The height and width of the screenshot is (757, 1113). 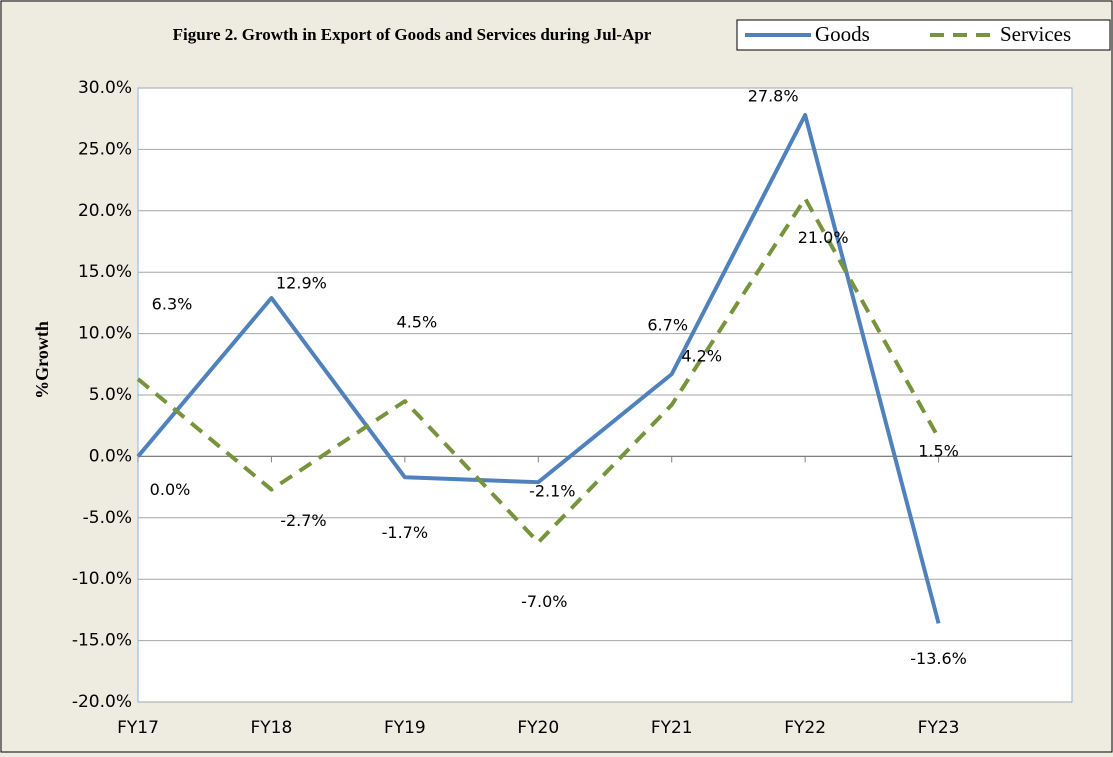 What do you see at coordinates (105, 149) in the screenshot?
I see `y-tick-label: 25.0%` at bounding box center [105, 149].